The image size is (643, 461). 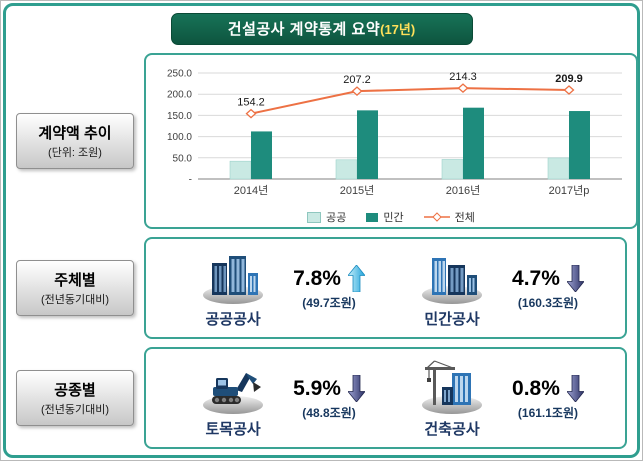 I want to click on svg-text: 154.2, so click(x=251, y=103).